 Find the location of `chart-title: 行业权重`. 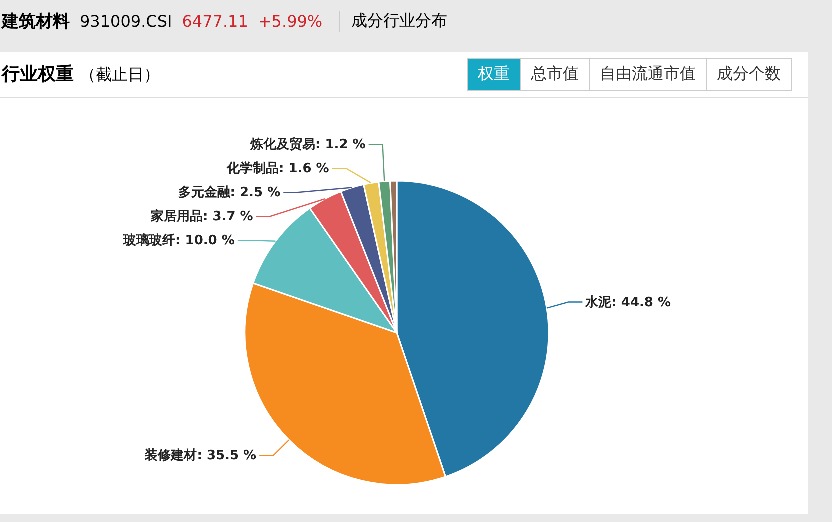

chart-title: 行业权重 is located at coordinates (38, 74).